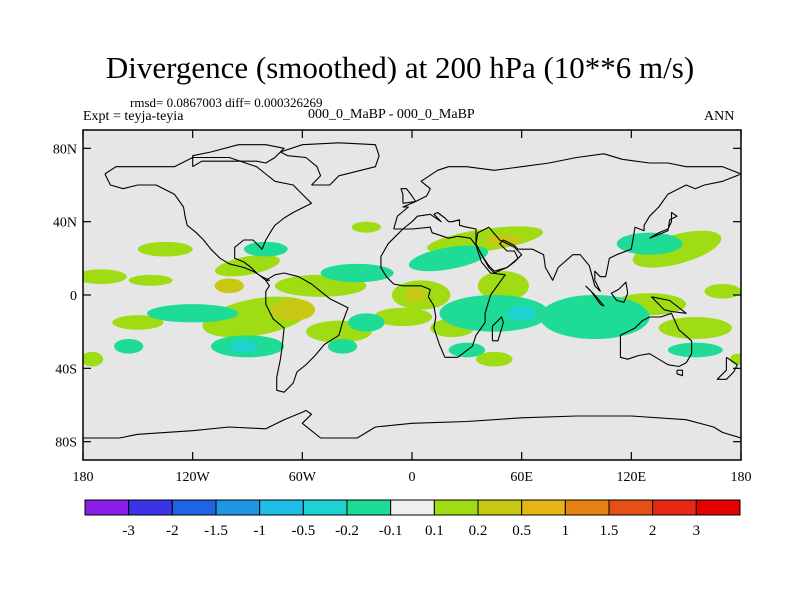 This screenshot has width=800, height=600. What do you see at coordinates (653, 531) in the screenshot?
I see `colorbar-label: 2` at bounding box center [653, 531].